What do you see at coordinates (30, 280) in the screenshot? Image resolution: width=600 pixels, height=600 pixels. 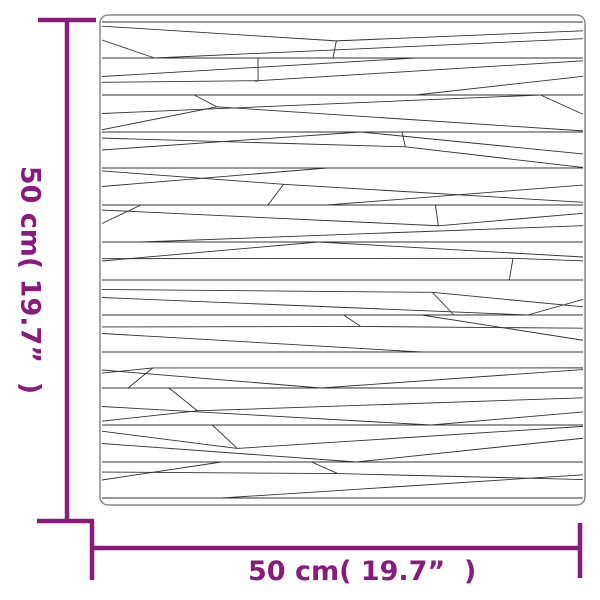 I see `height-label: 50 cm( 19.7” )` at bounding box center [30, 280].